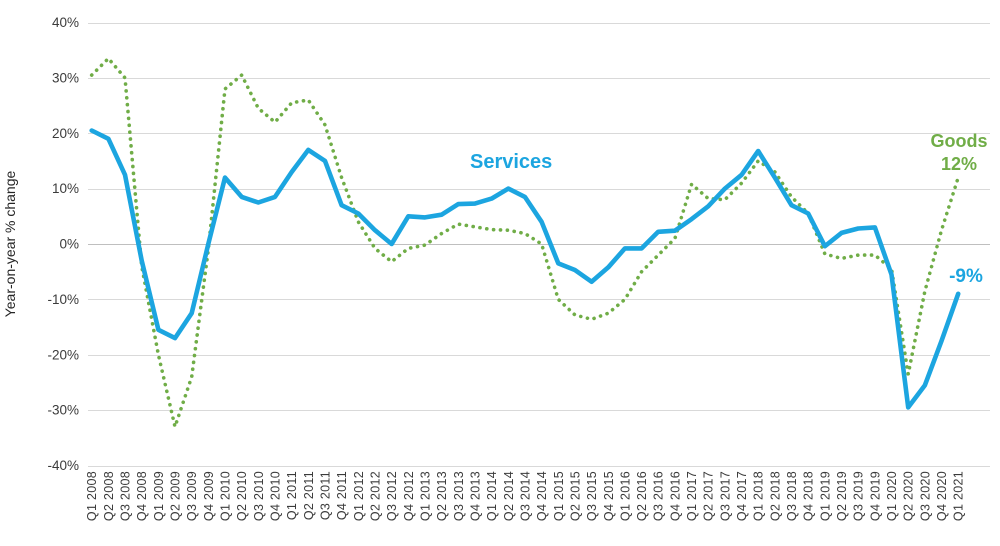 The width and height of the screenshot is (1000, 546). What do you see at coordinates (359, 496) in the screenshot?
I see `x-tick-label: Q1 2012` at bounding box center [359, 496].